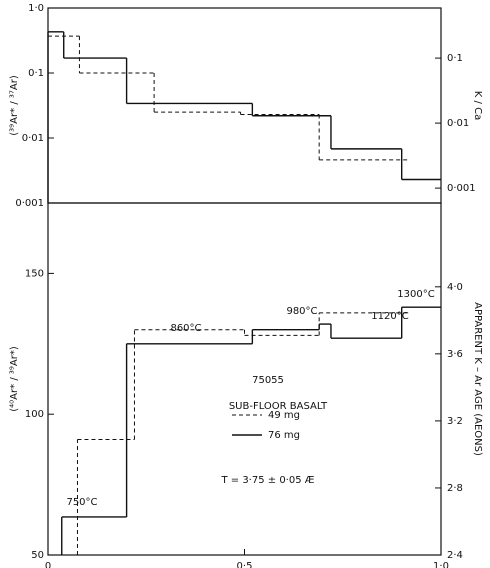  What do you see at coordinates (455, 354) in the screenshot?
I see `y2-tick-label: 3·6` at bounding box center [455, 354].